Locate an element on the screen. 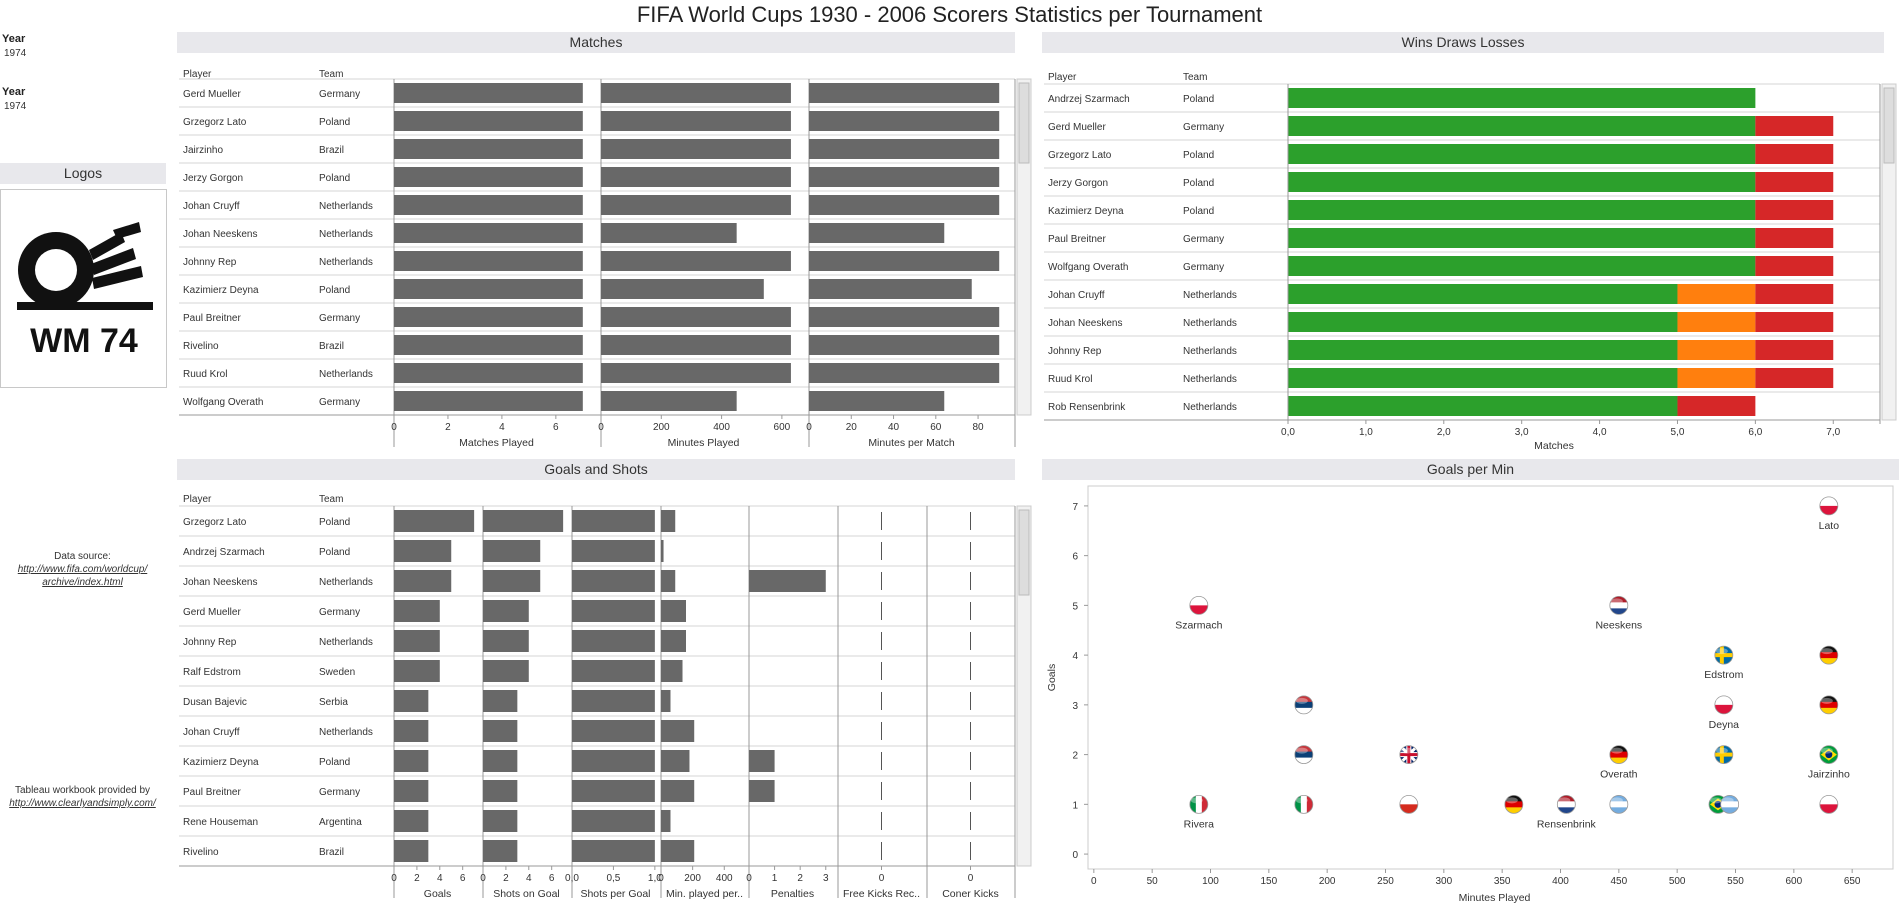 This screenshot has height=910, width=1899. measure-label: Goals is located at coordinates (437, 894).